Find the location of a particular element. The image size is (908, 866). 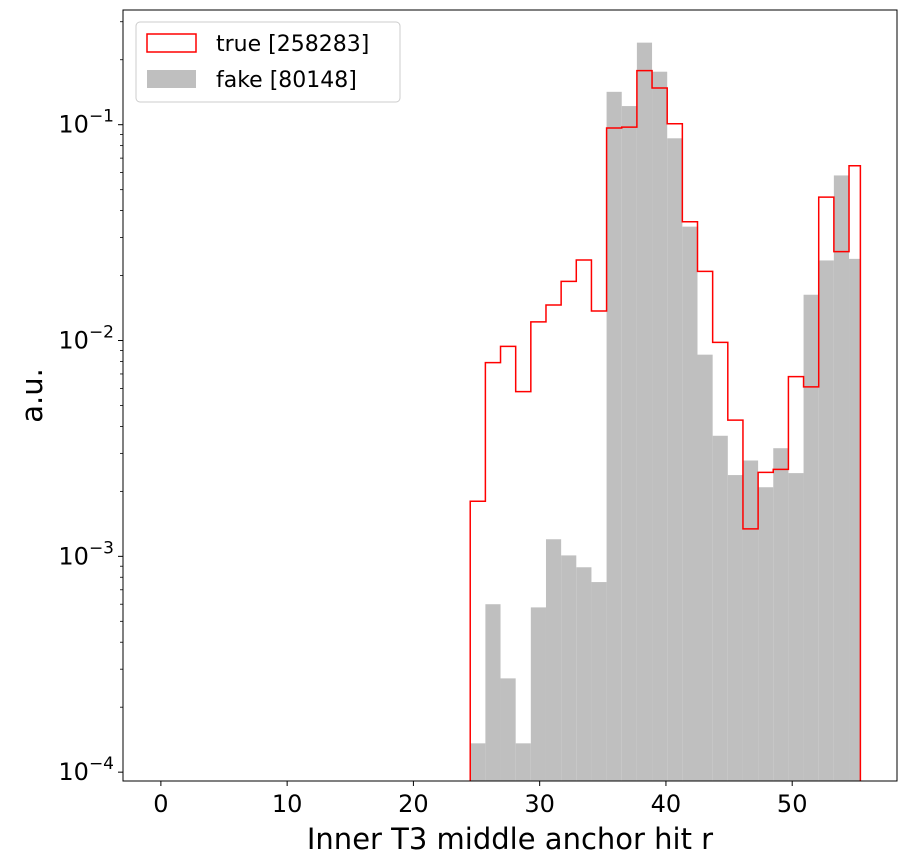

y-axis-ticks: 10⁻⁴ 10⁻³ 10⁻² 10⁻¹ is located at coordinates (90, 403).